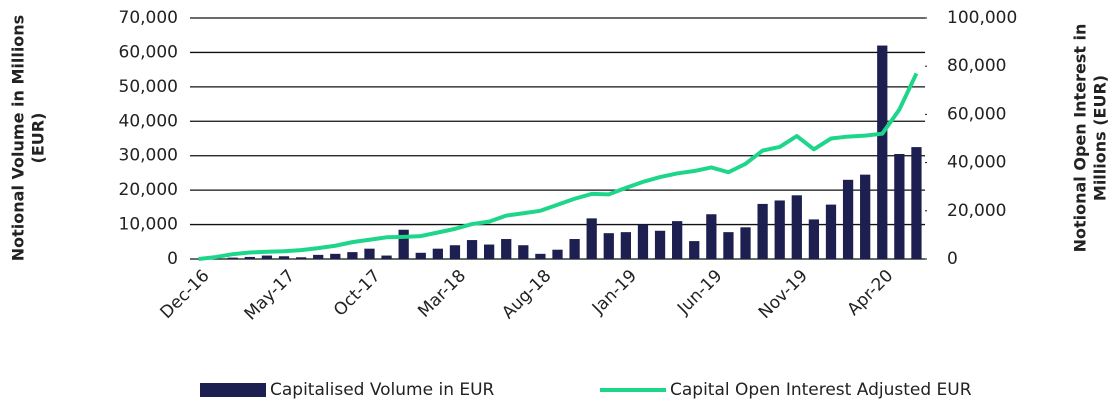 The image size is (1117, 411). What do you see at coordinates (699, 292) in the screenshot?
I see `x-tick-label: Jun-19` at bounding box center [699, 292].